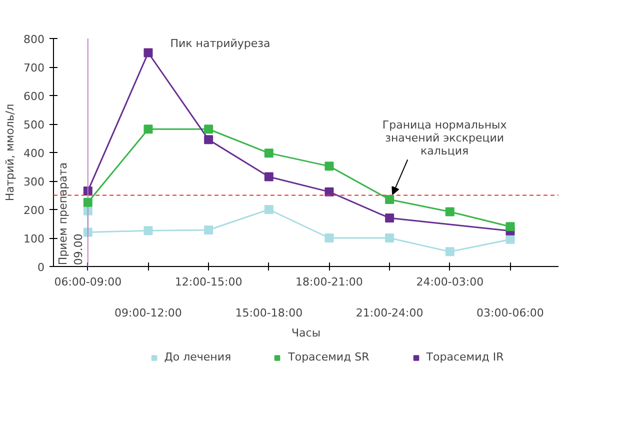  Describe the element at coordinates (465, 357) in the screenshot. I see `legend-label: Торасемид IR` at that location.